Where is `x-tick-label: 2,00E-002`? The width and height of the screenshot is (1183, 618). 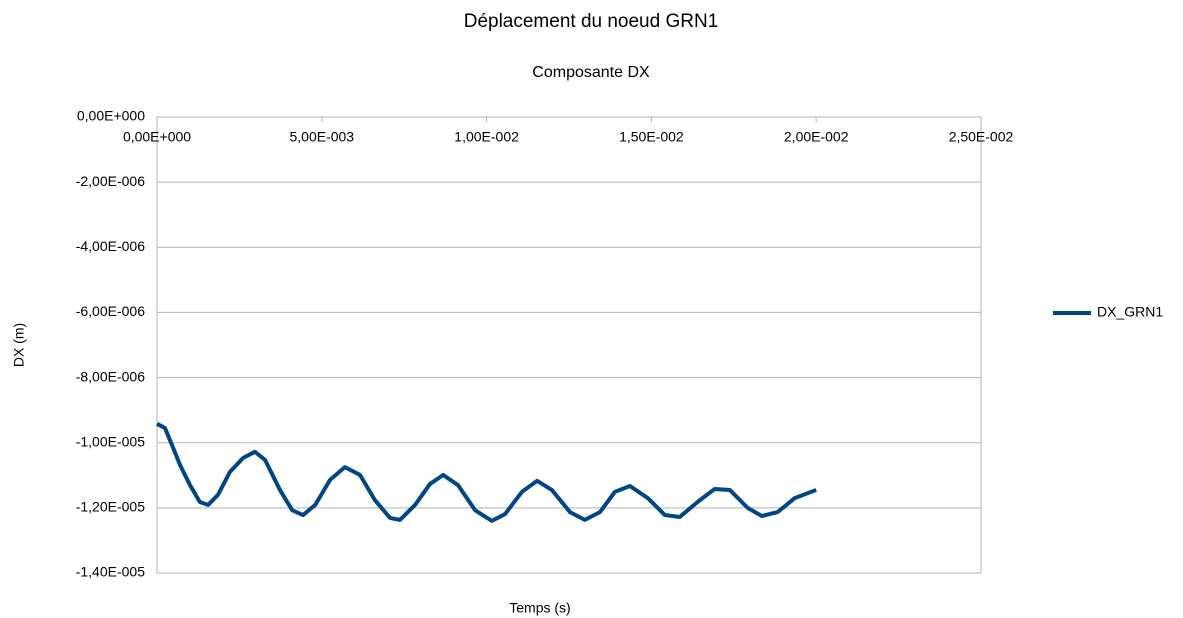
x-tick-label: 2,00E-002 is located at coordinates (816, 137).